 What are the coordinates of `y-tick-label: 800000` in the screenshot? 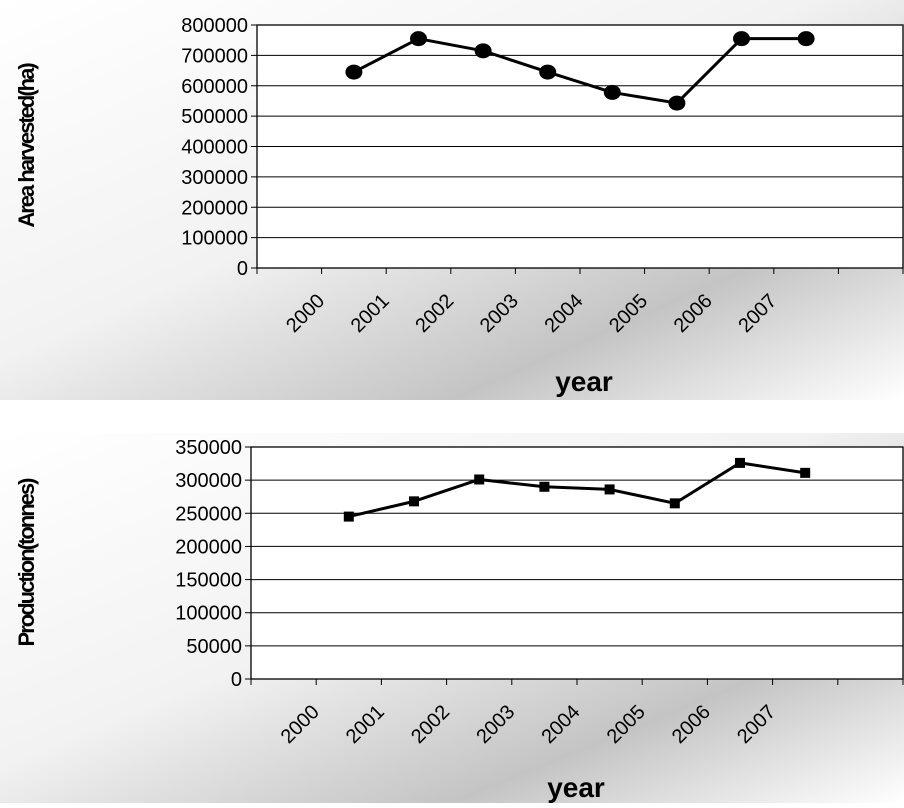 It's located at (214, 26).